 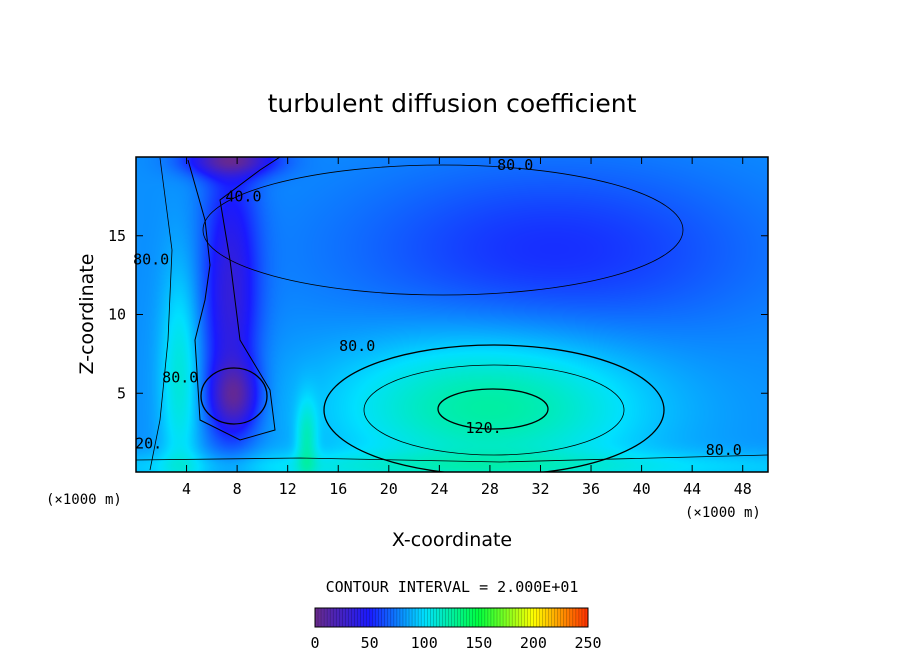 What do you see at coordinates (87, 314) in the screenshot?
I see `y-axis-label: Z-coordinate` at bounding box center [87, 314].